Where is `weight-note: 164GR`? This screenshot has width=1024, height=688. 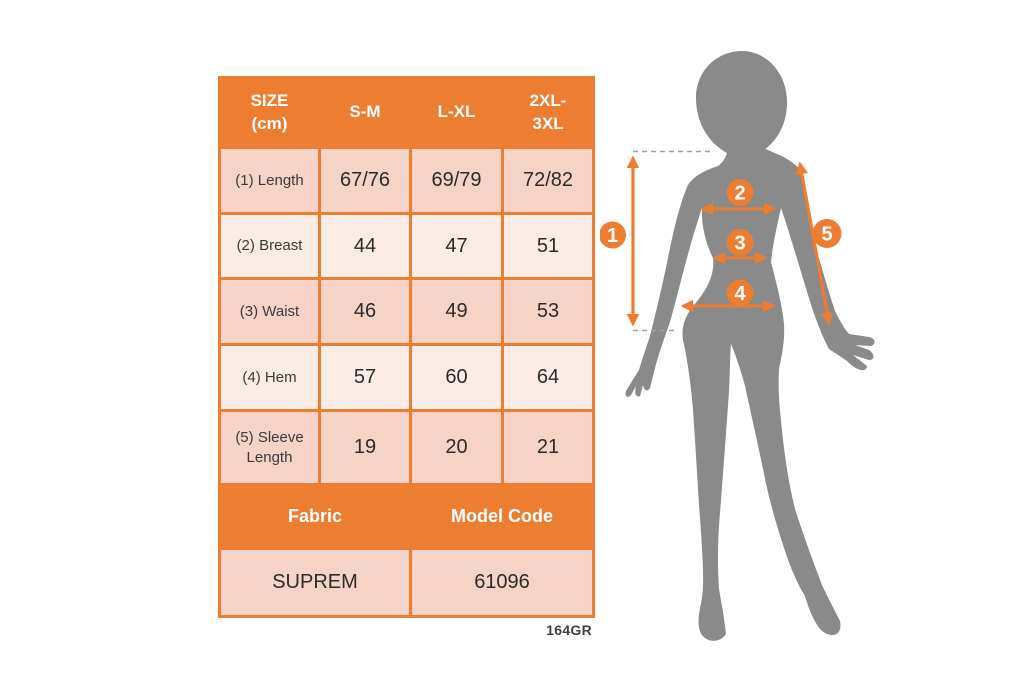 weight-note: 164GR is located at coordinates (569, 630).